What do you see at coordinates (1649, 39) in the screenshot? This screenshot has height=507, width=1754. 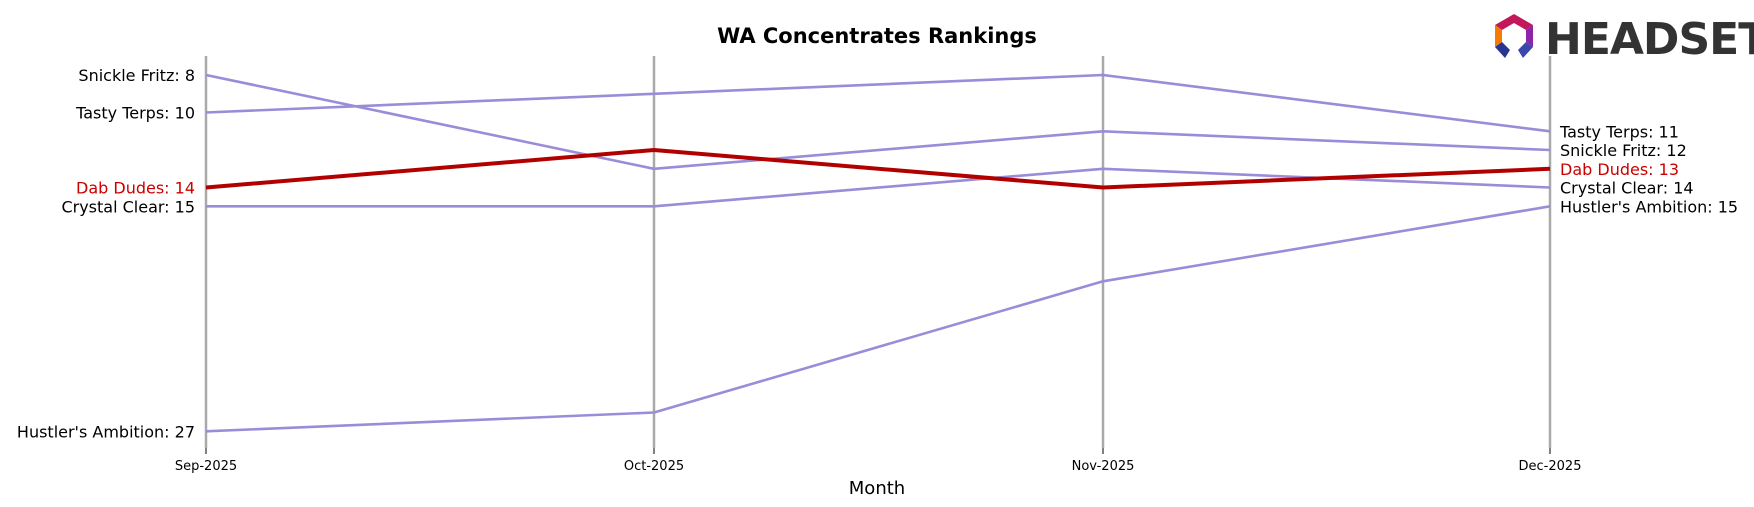 I see `logo-text: HEADSET` at bounding box center [1649, 39].